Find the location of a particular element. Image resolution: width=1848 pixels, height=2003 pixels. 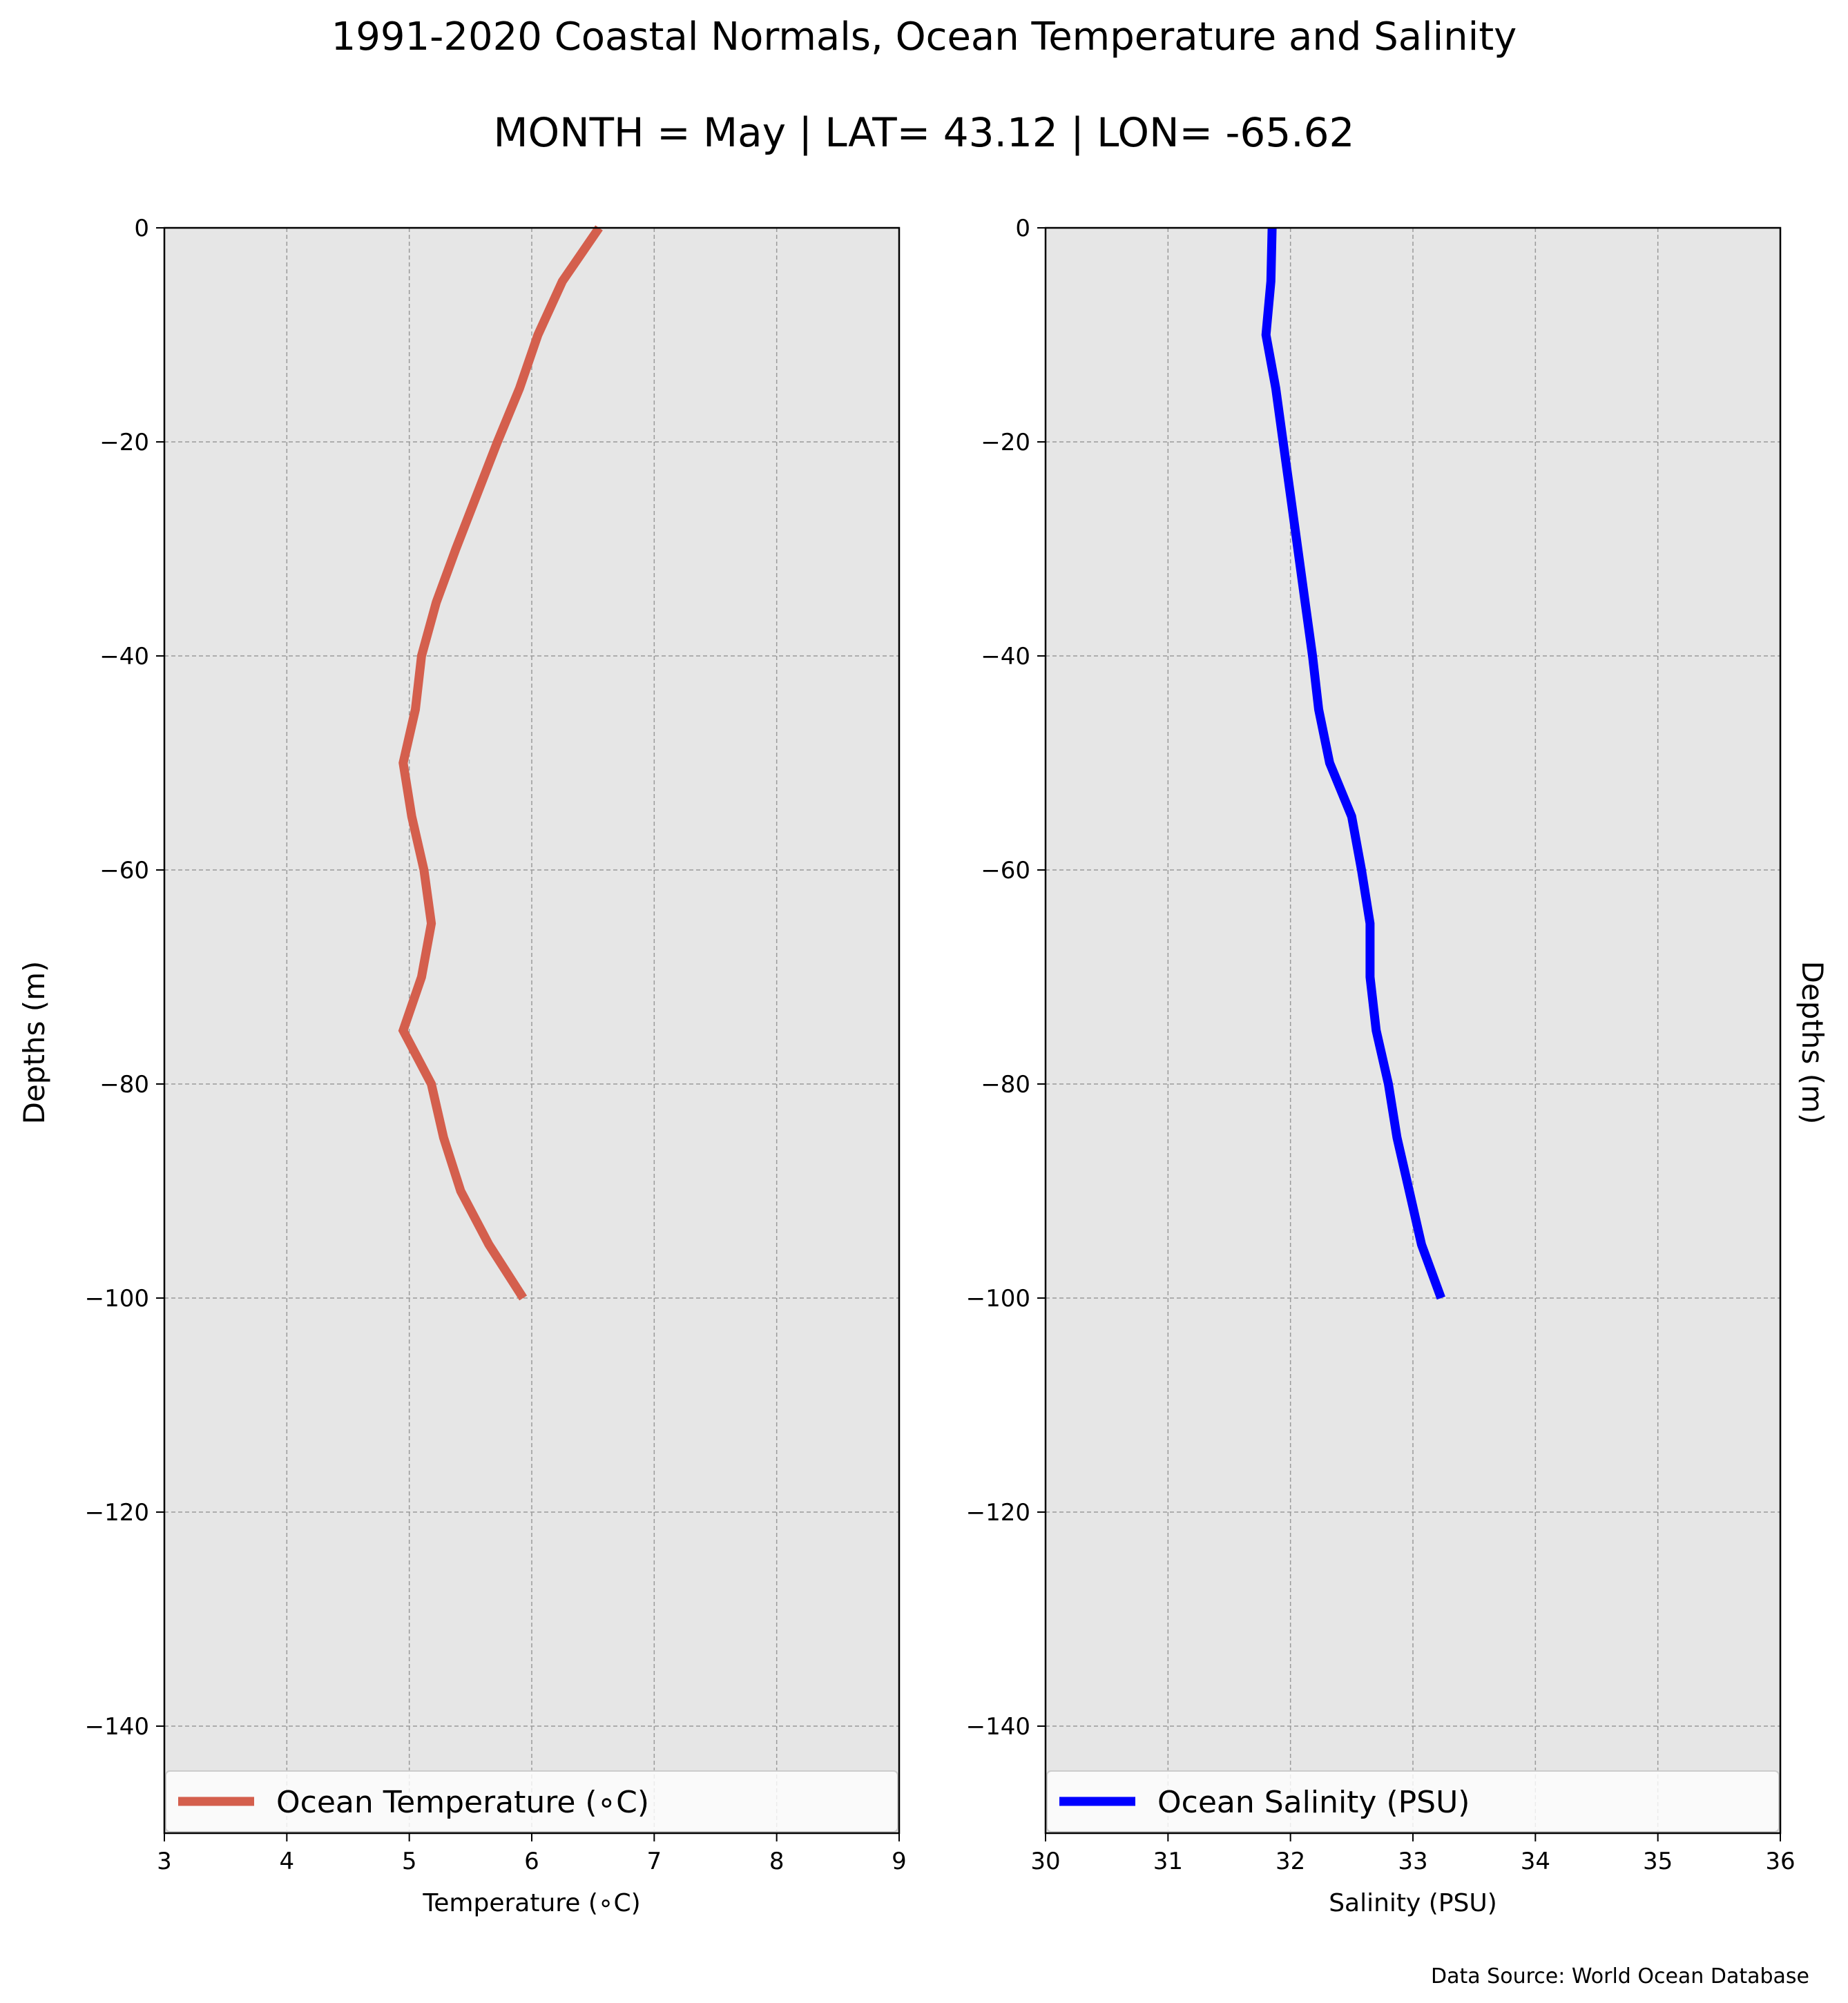

y-axis-label-left: Depths (m) is located at coordinates (34, 1043).